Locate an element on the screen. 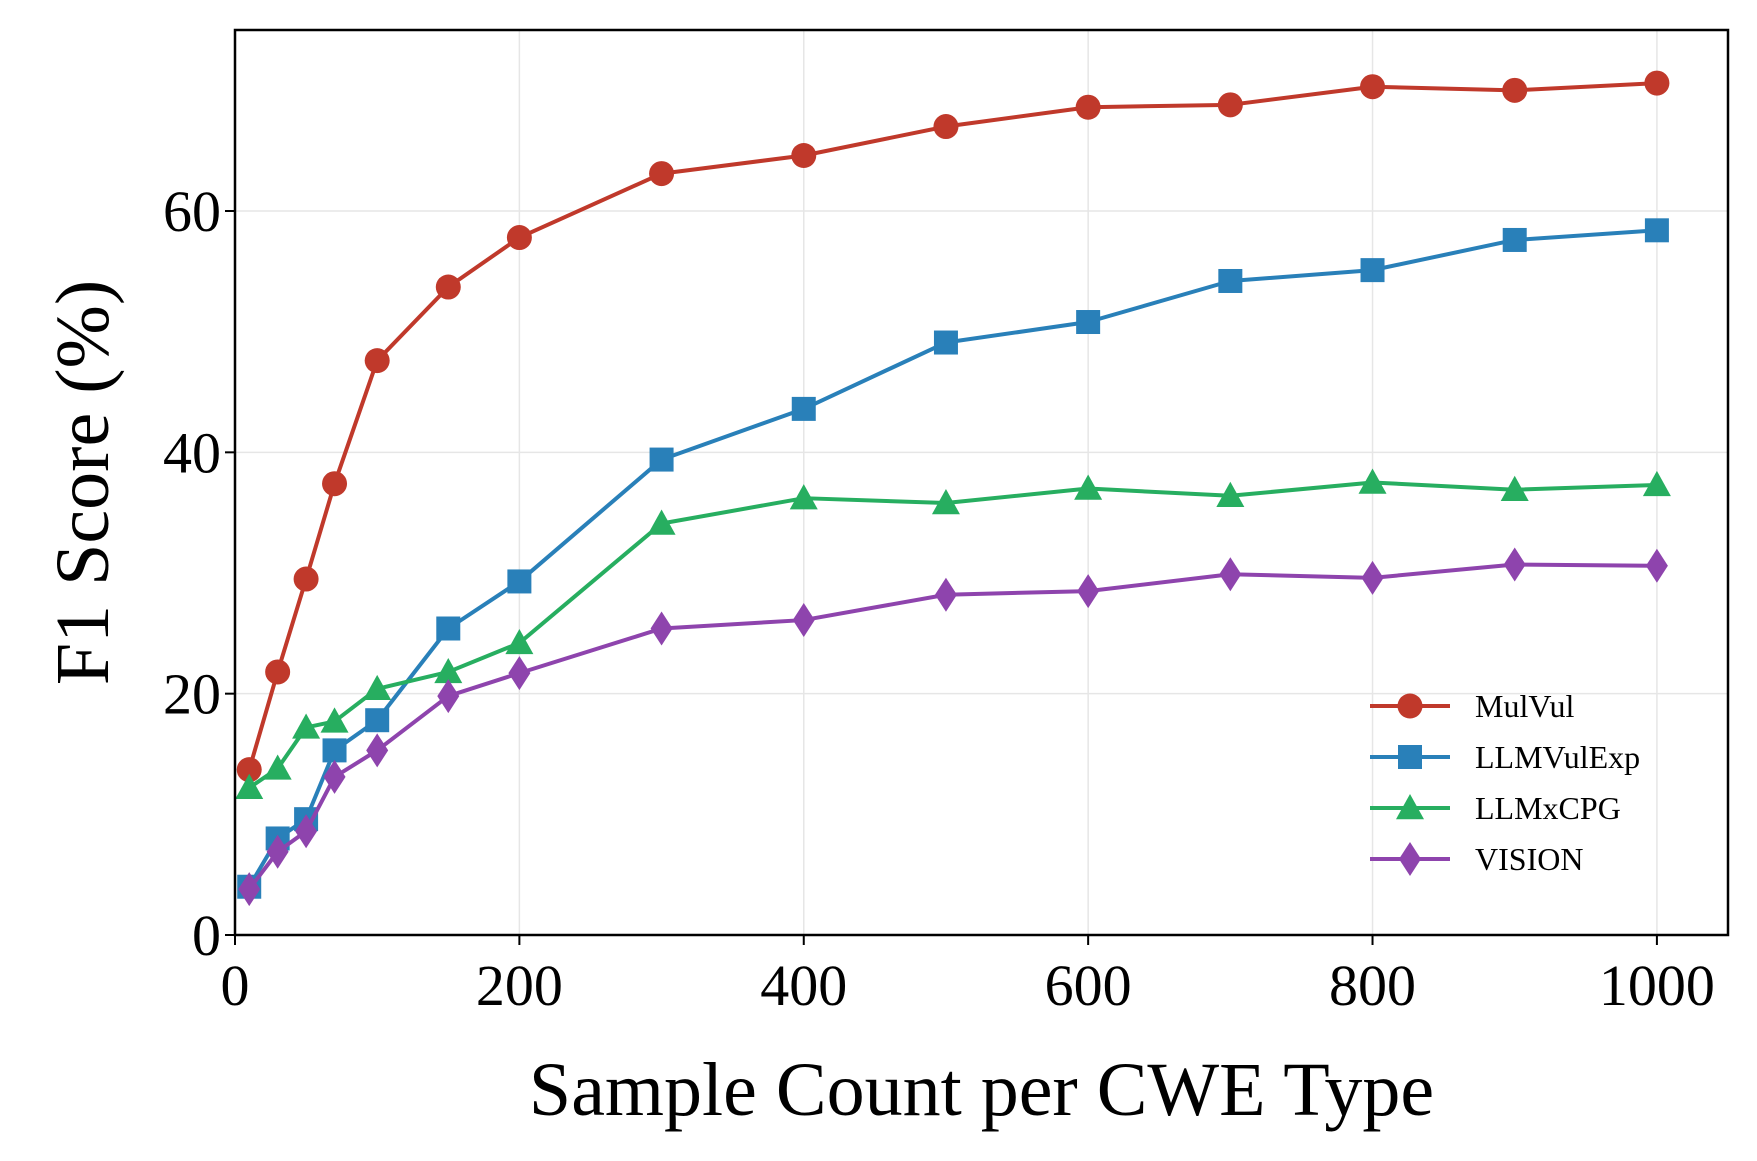  legend-item: LLMxCPG is located at coordinates (1495, 808).